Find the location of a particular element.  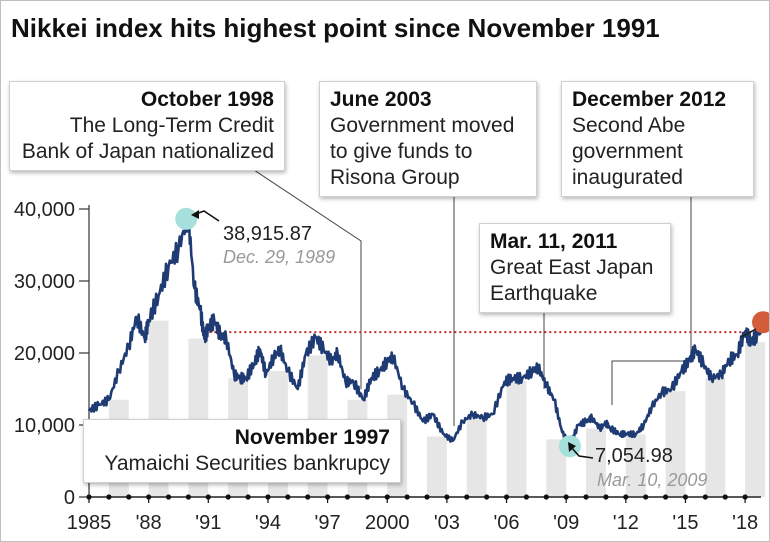

x-tick-label: '97 is located at coordinates (328, 523).